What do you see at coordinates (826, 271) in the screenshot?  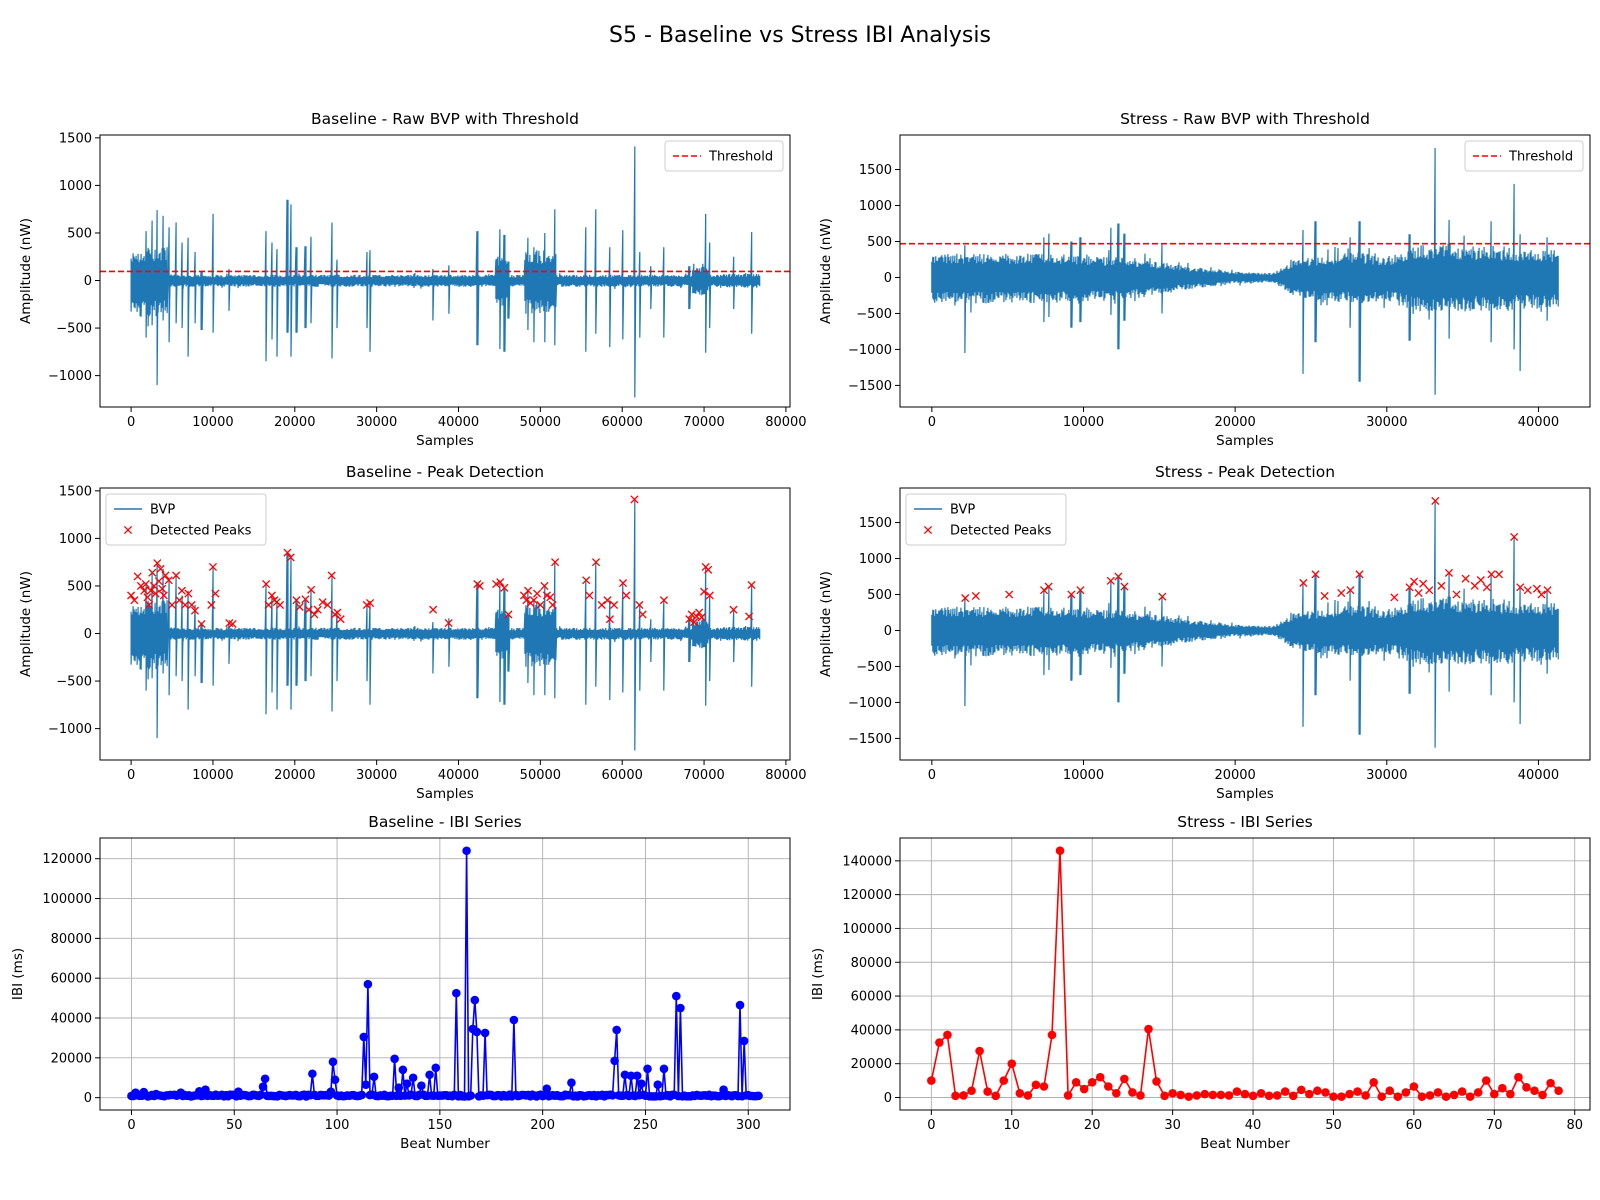 I see `y-axis-label: Amplitude (nW)` at bounding box center [826, 271].